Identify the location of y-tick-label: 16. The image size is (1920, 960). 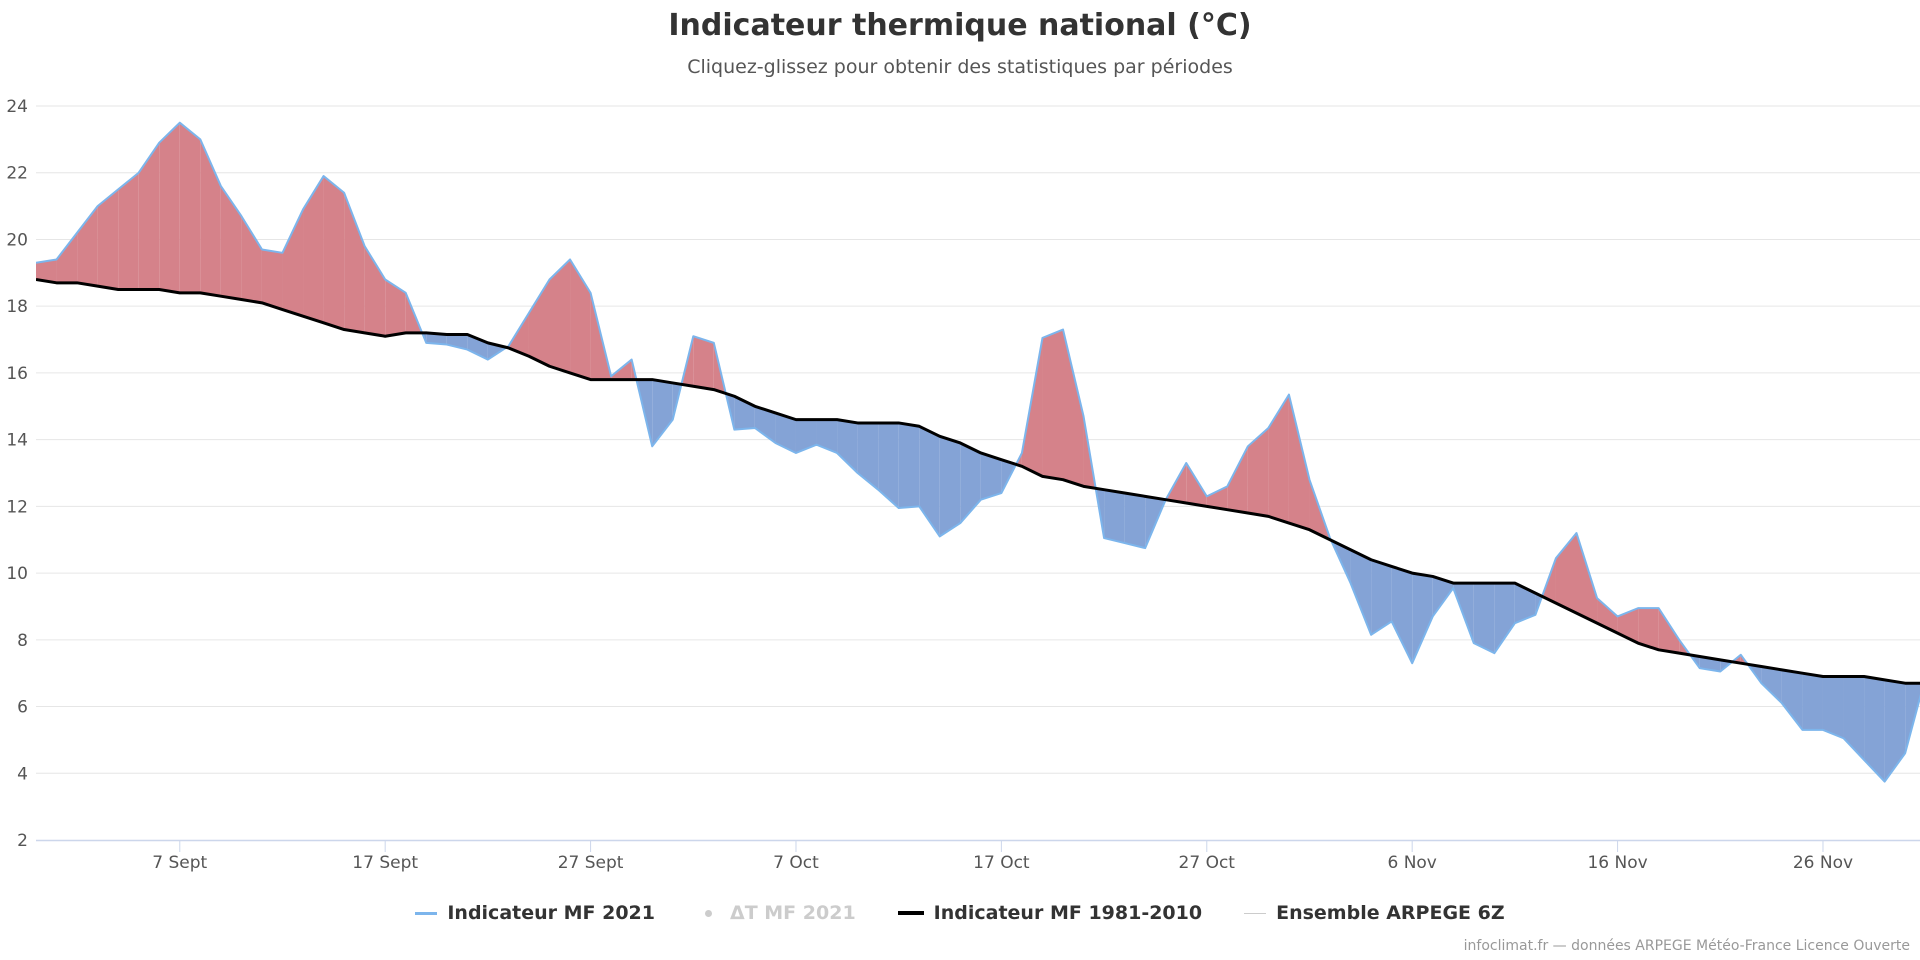
(17, 374).